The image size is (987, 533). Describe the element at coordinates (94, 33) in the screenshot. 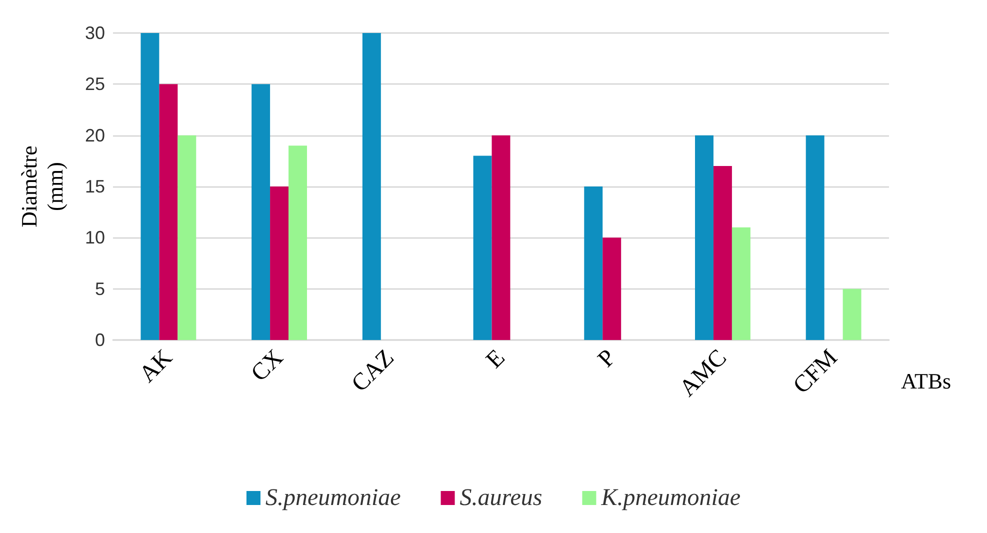

I see `y-tick-label: 30` at that location.